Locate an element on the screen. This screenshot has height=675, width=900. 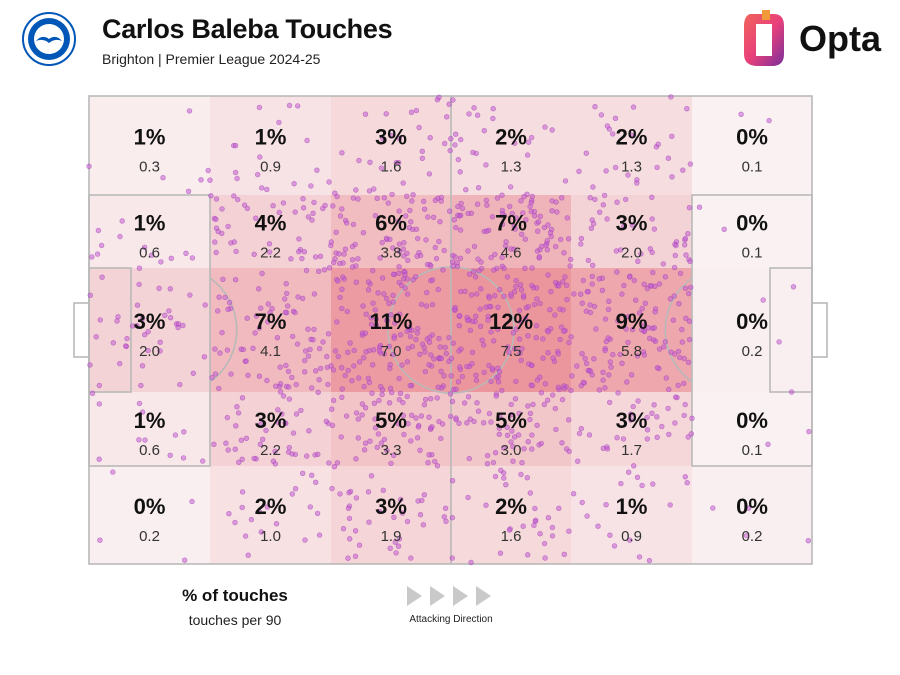
zone-per90-label: 1.9 is located at coordinates (391, 536).